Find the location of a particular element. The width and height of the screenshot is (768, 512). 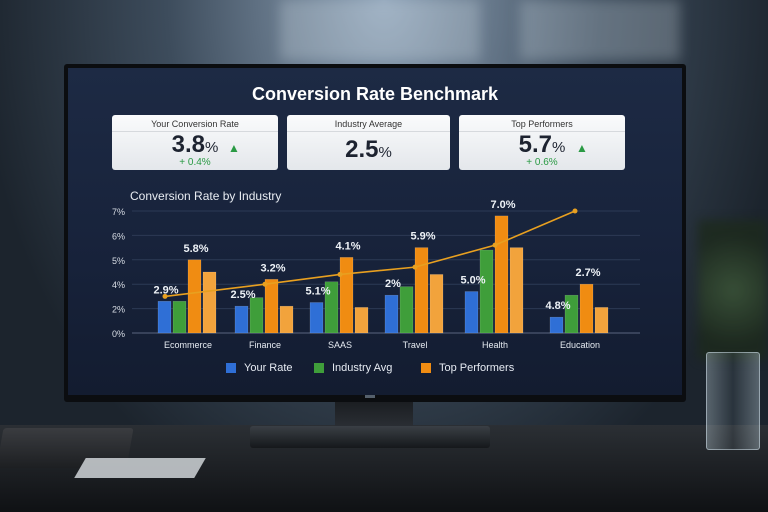

y-tick-label: 0% is located at coordinates (118, 334).